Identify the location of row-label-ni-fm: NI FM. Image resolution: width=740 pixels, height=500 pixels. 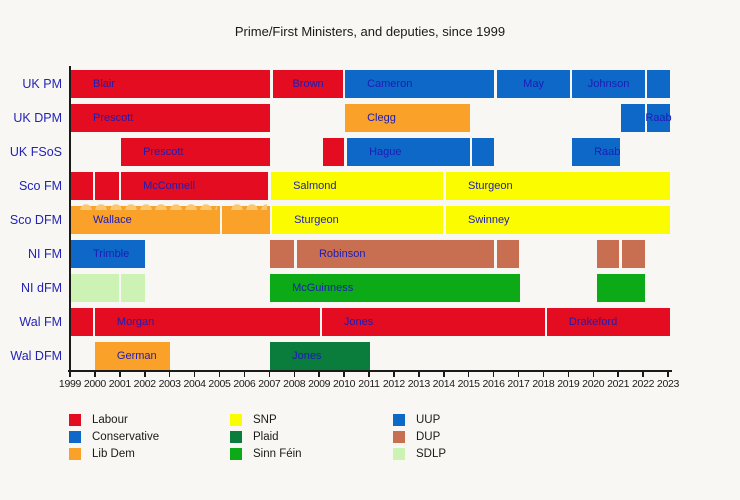
(44, 254).